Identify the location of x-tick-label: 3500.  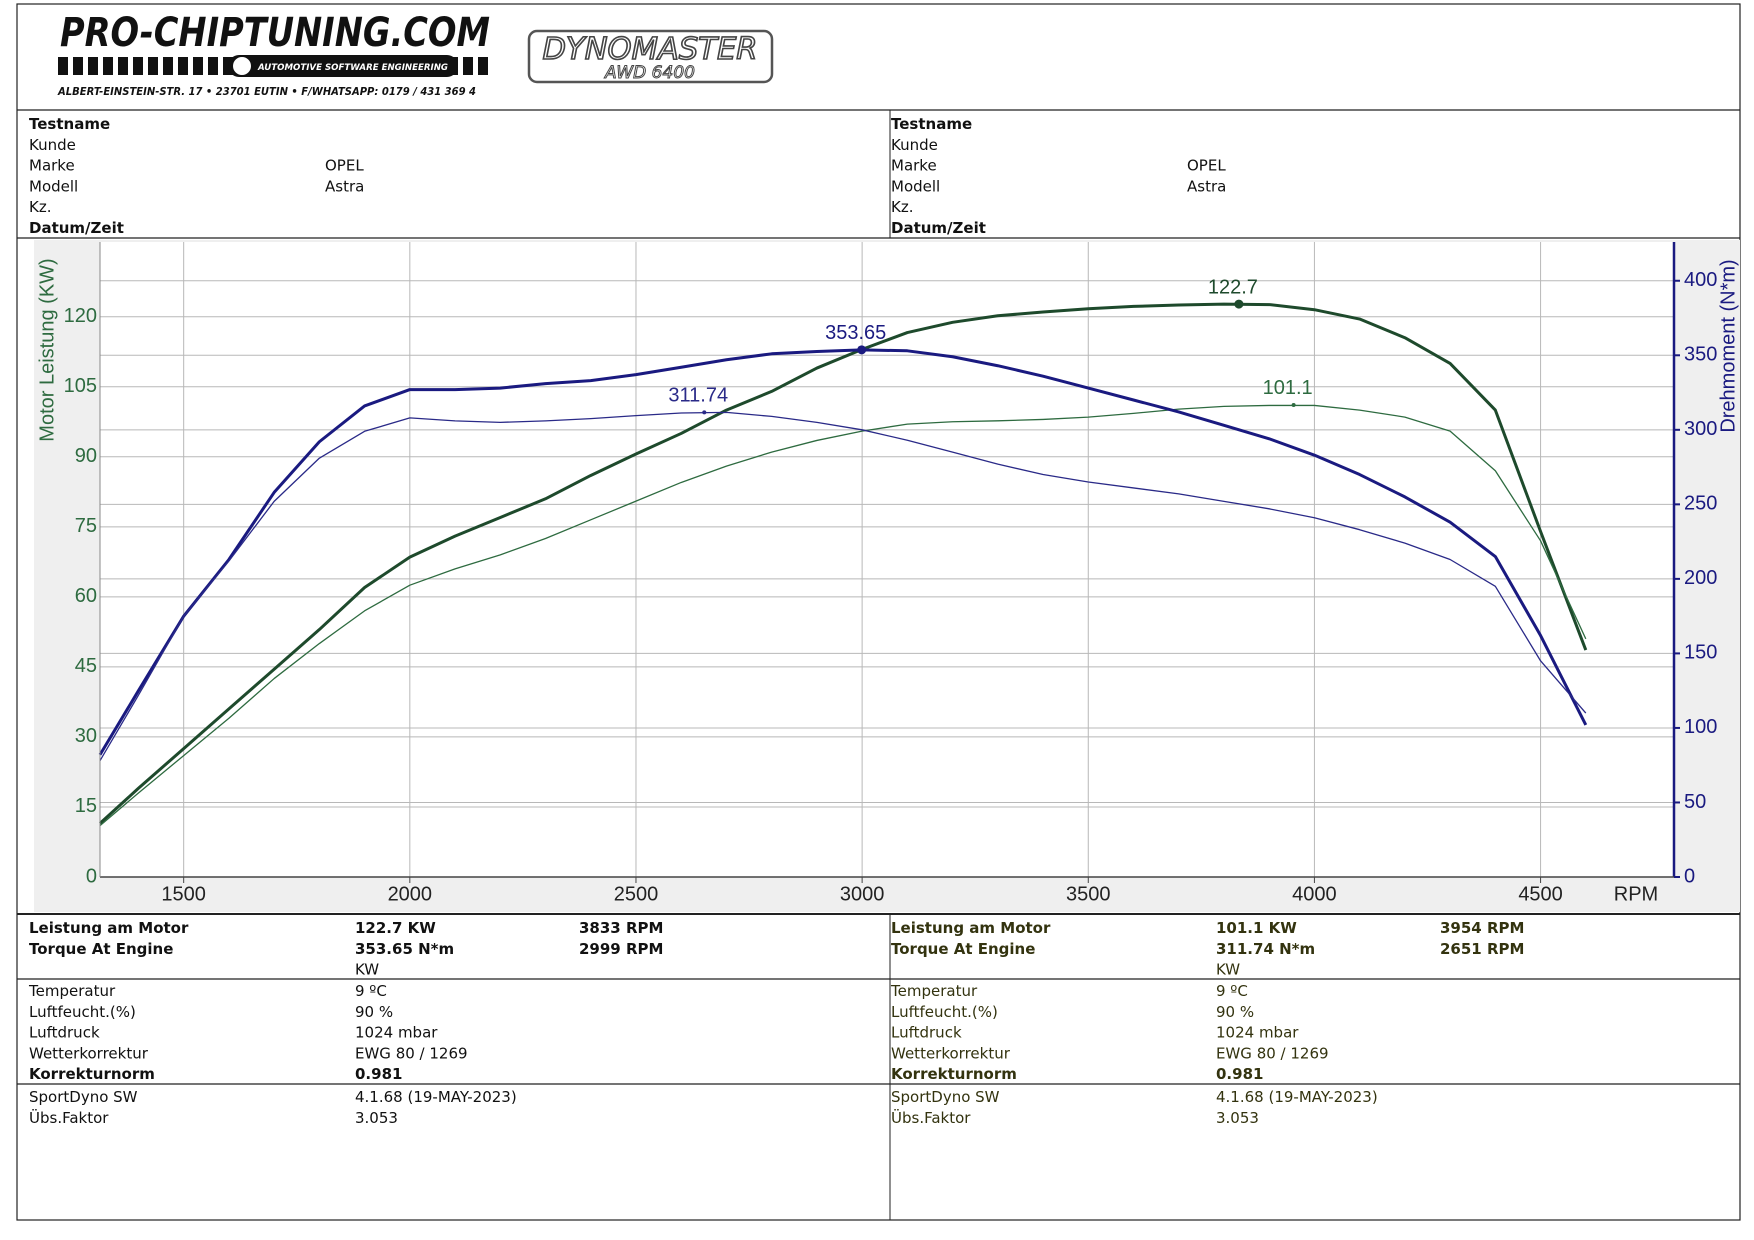
(1088, 894).